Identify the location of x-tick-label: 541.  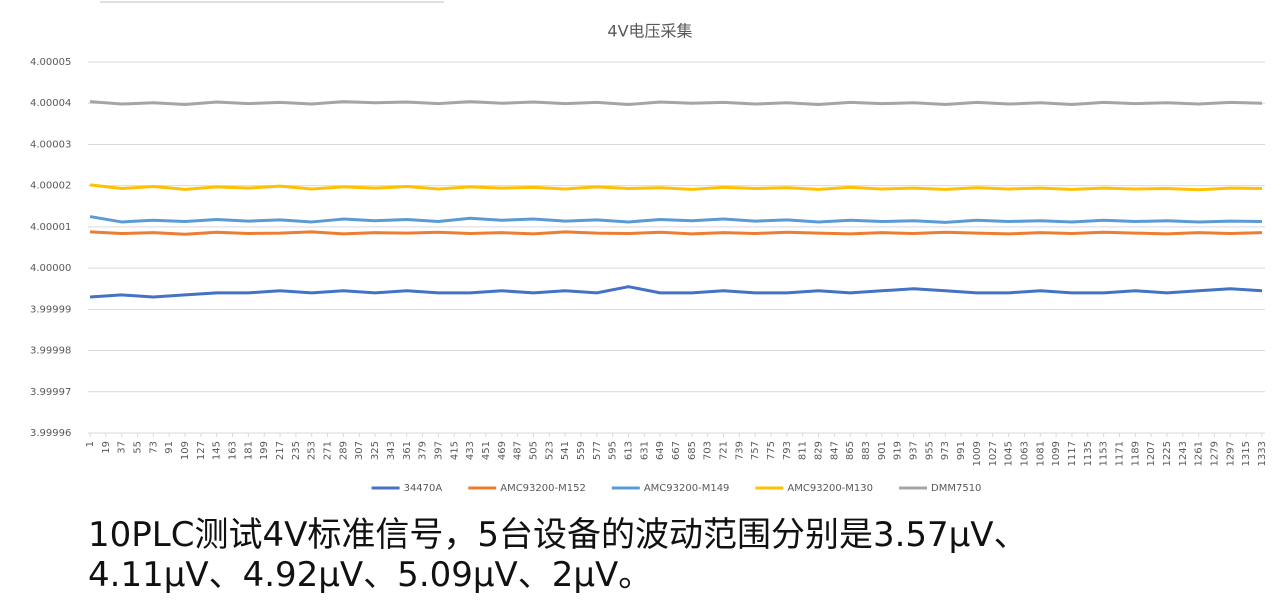
(565, 450).